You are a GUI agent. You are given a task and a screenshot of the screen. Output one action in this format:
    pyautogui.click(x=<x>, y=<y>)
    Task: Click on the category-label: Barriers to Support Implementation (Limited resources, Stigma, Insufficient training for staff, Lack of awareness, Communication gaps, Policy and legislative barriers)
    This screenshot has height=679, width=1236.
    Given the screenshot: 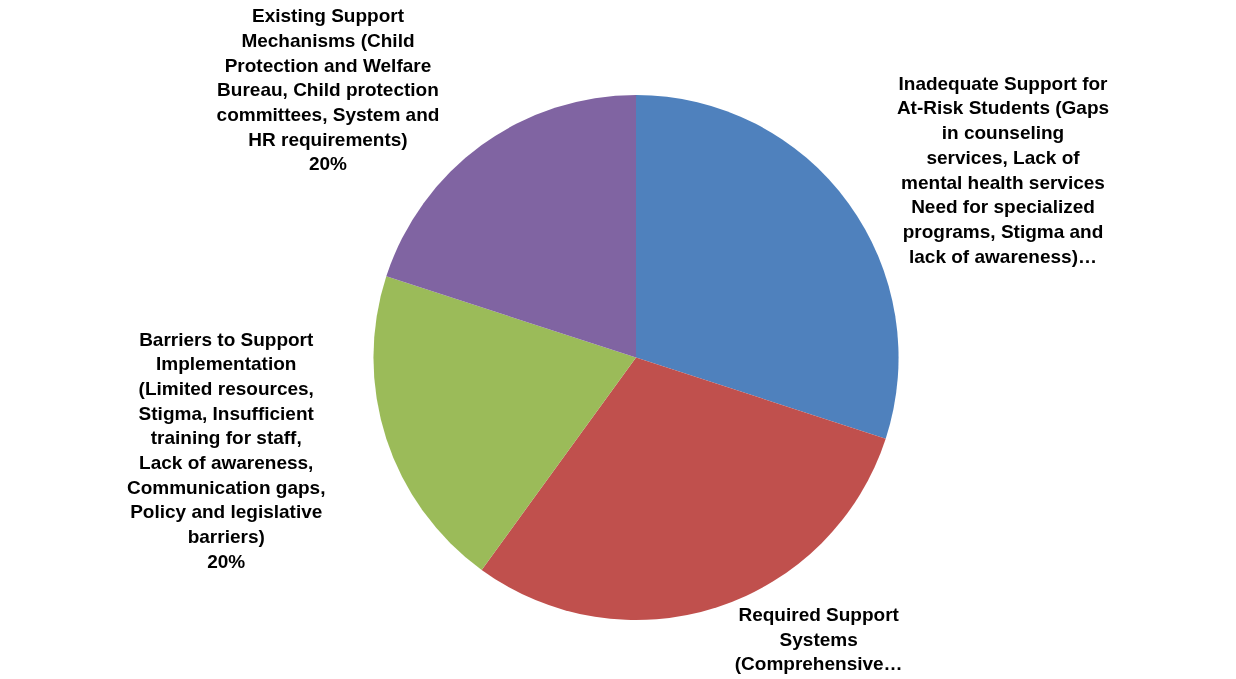 What is the action you would take?
    pyautogui.click(x=226, y=438)
    